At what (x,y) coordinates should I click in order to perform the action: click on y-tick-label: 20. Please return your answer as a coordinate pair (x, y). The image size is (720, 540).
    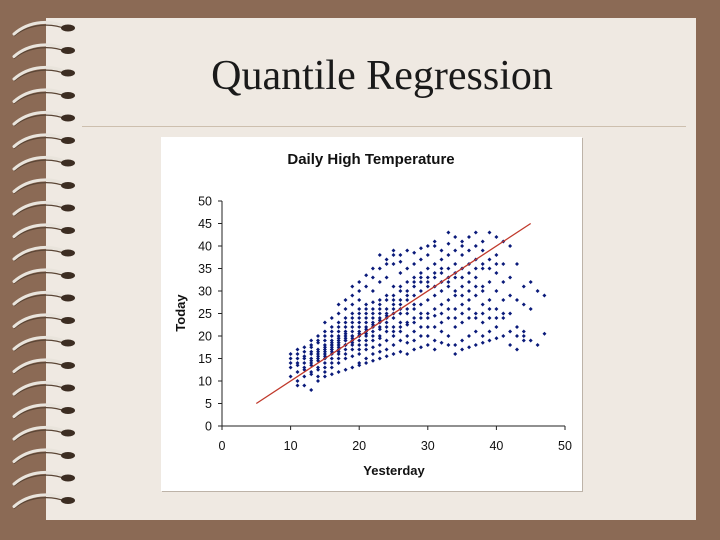
    Looking at the image, I should click on (205, 337).